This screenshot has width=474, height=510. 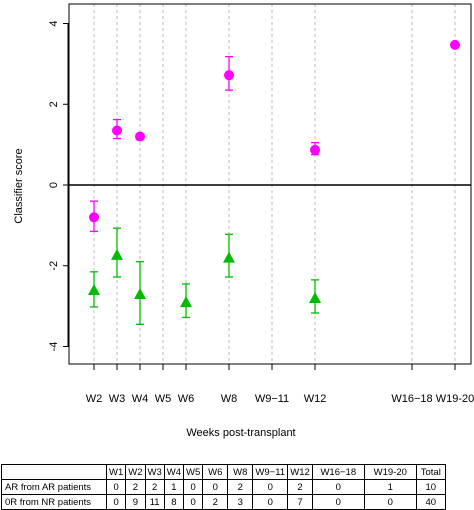 What do you see at coordinates (411, 399) in the screenshot?
I see `x-tick-label: W16−18` at bounding box center [411, 399].